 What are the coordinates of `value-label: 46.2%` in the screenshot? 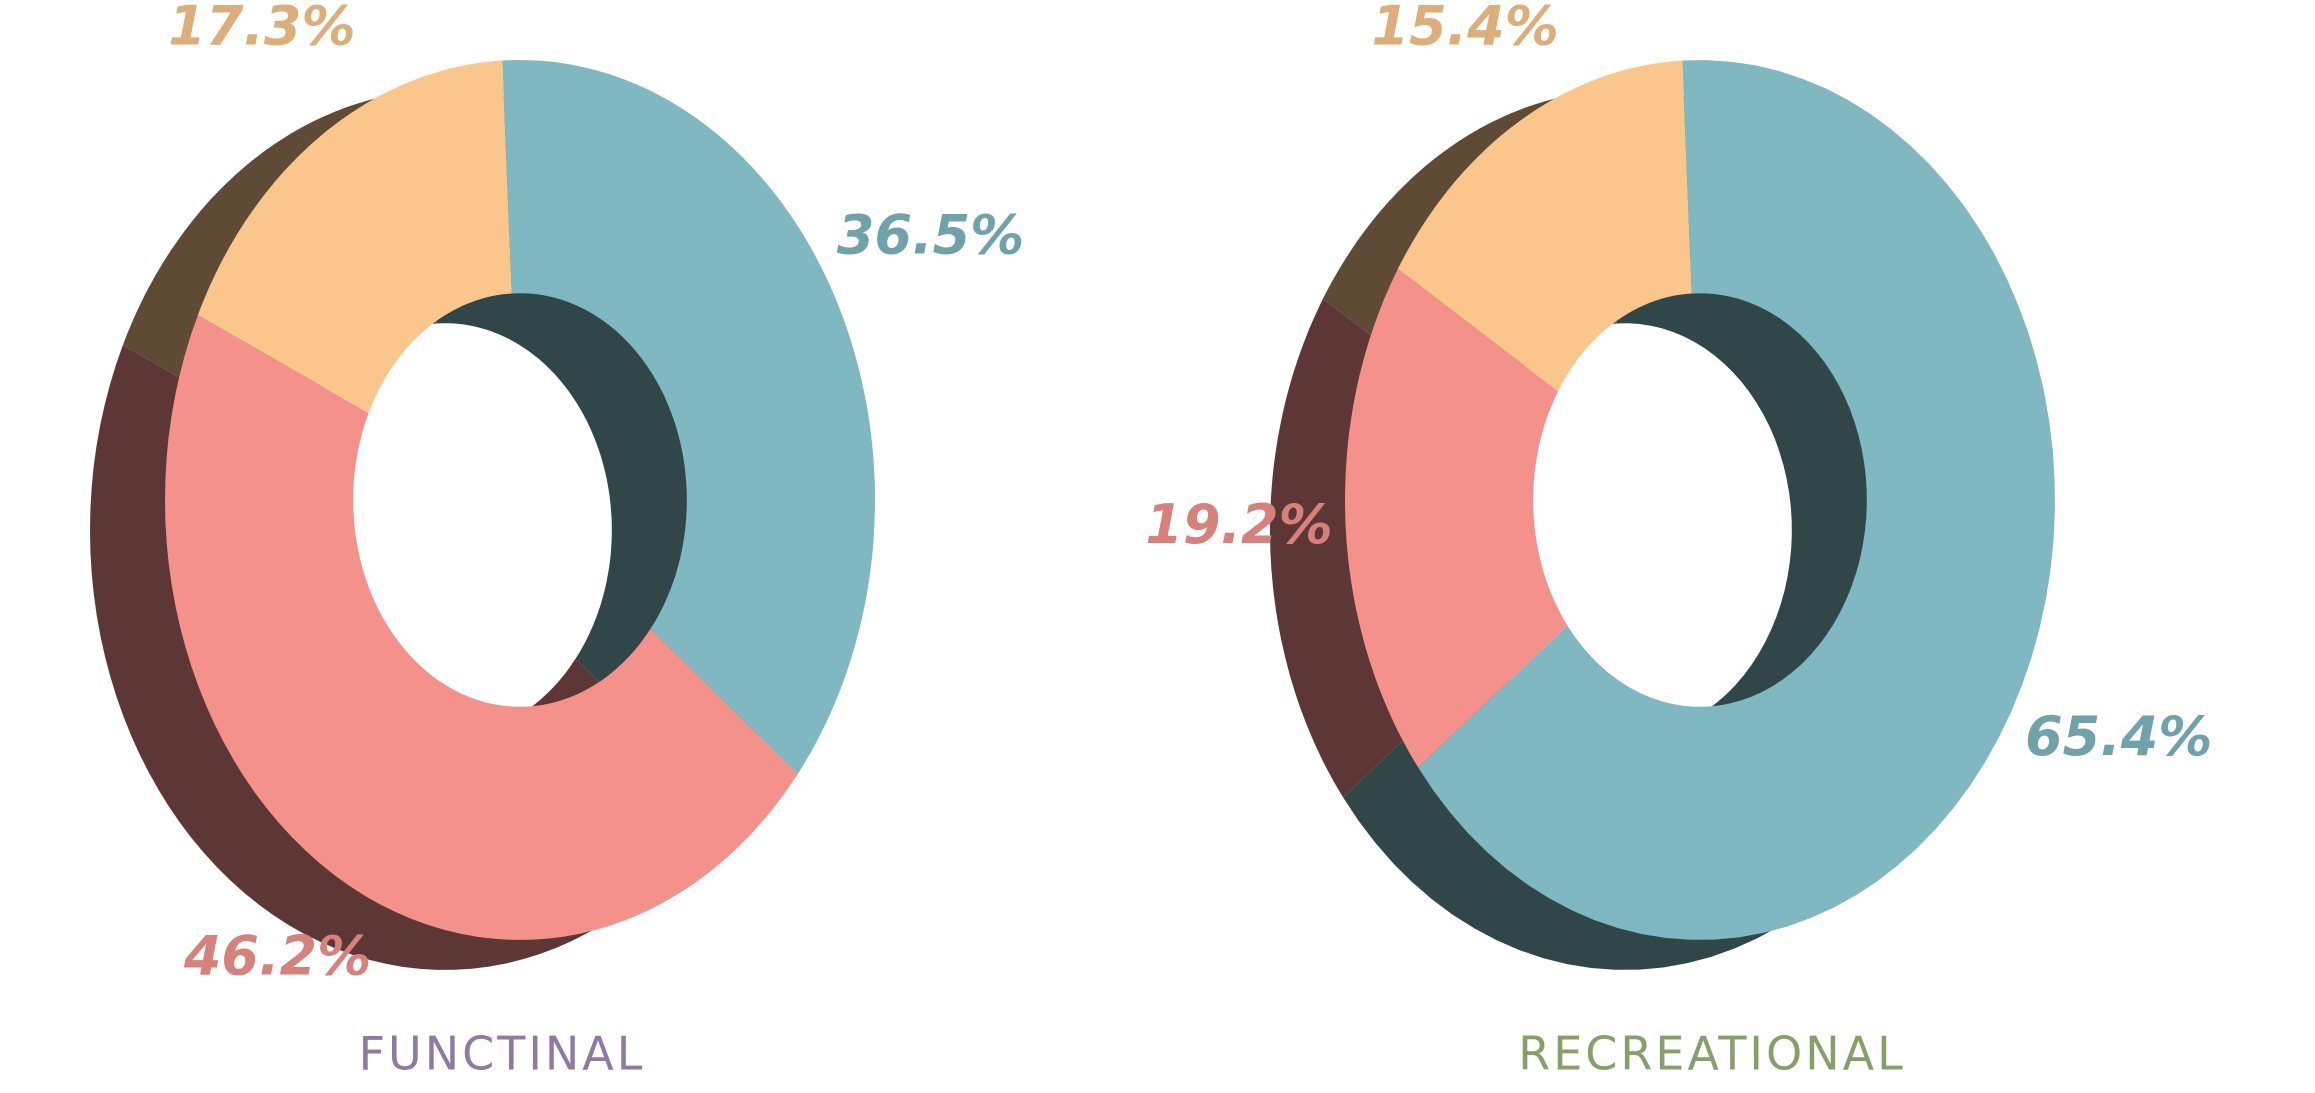 It's located at (277, 956).